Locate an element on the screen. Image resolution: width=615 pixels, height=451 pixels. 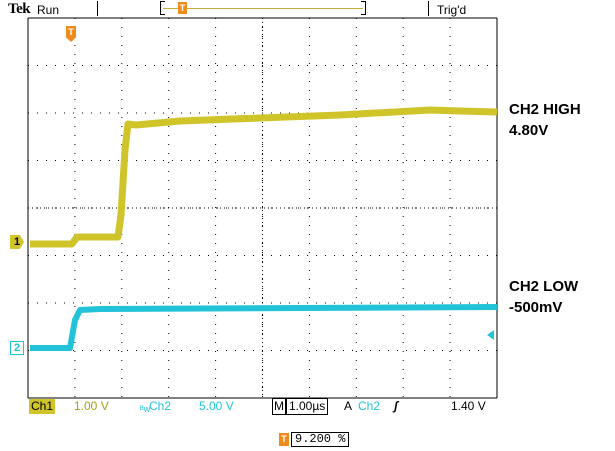
ch2-low-label: CH2 LOW is located at coordinates (544, 286).